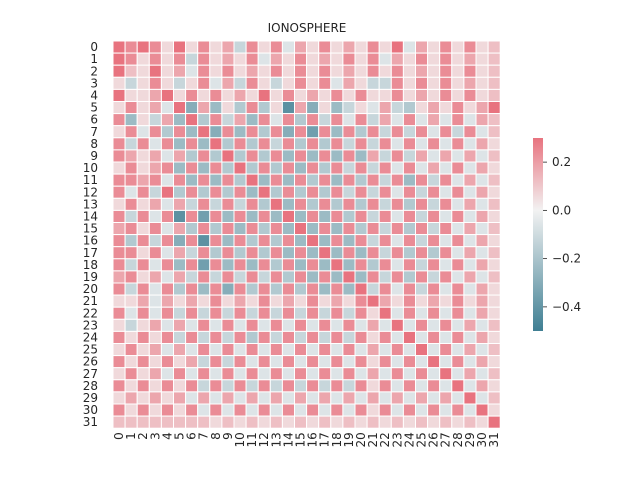  Describe the element at coordinates (90, 192) in the screenshot. I see `y-tick-label: 12` at that location.